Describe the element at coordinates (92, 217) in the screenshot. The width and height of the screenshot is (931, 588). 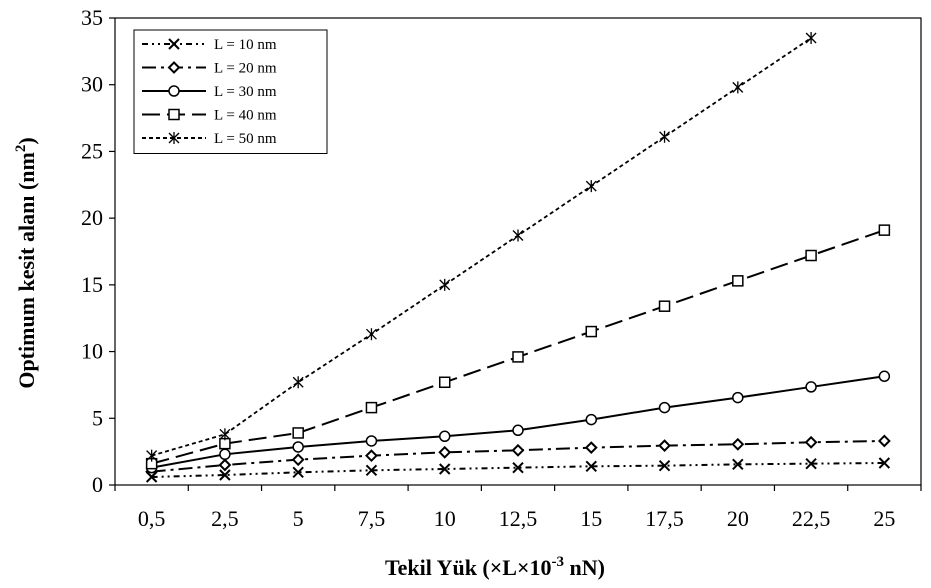
I see `y-tick-label: 20` at that location.